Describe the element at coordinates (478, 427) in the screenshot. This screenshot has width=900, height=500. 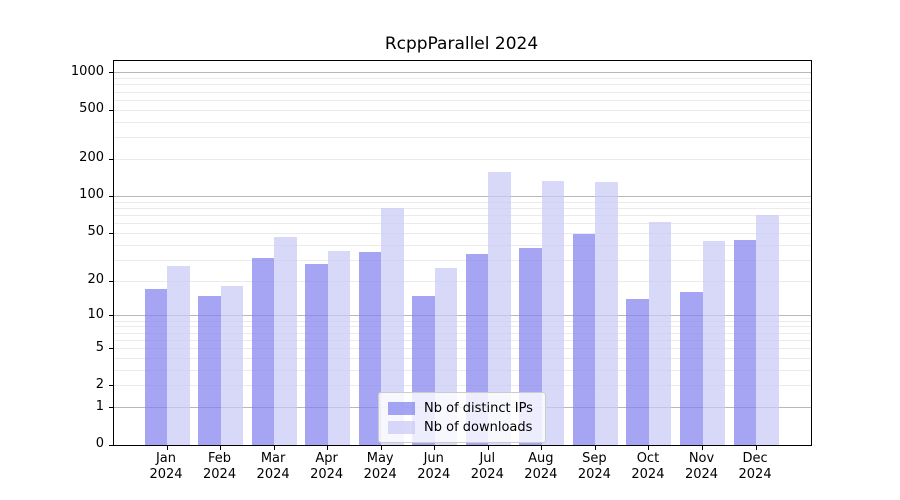
I see `legend-label-downloads: Nb of downloads` at that location.